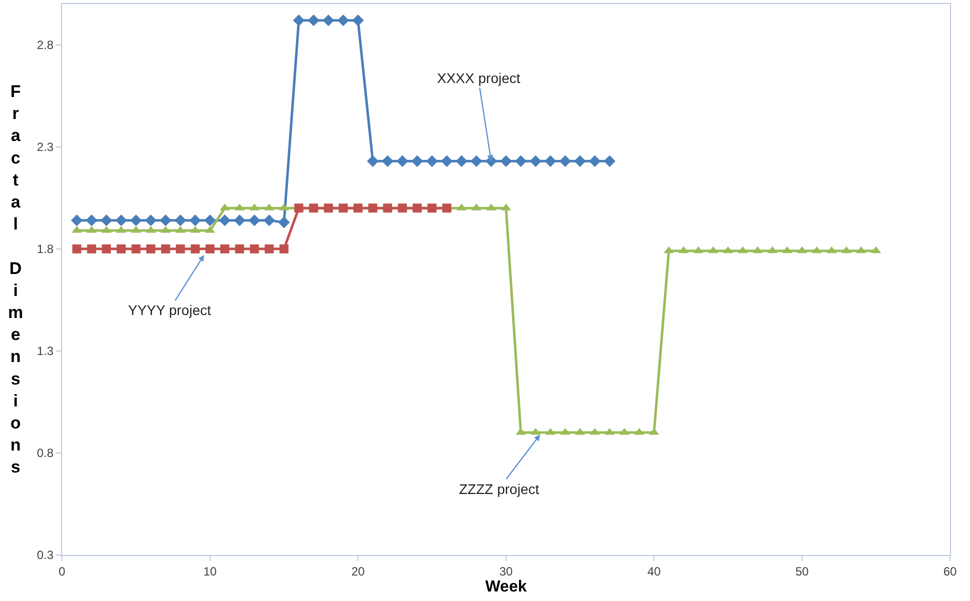 This screenshot has width=970, height=601. What do you see at coordinates (45, 453) in the screenshot?
I see `y-tick-label: 0.8` at bounding box center [45, 453].